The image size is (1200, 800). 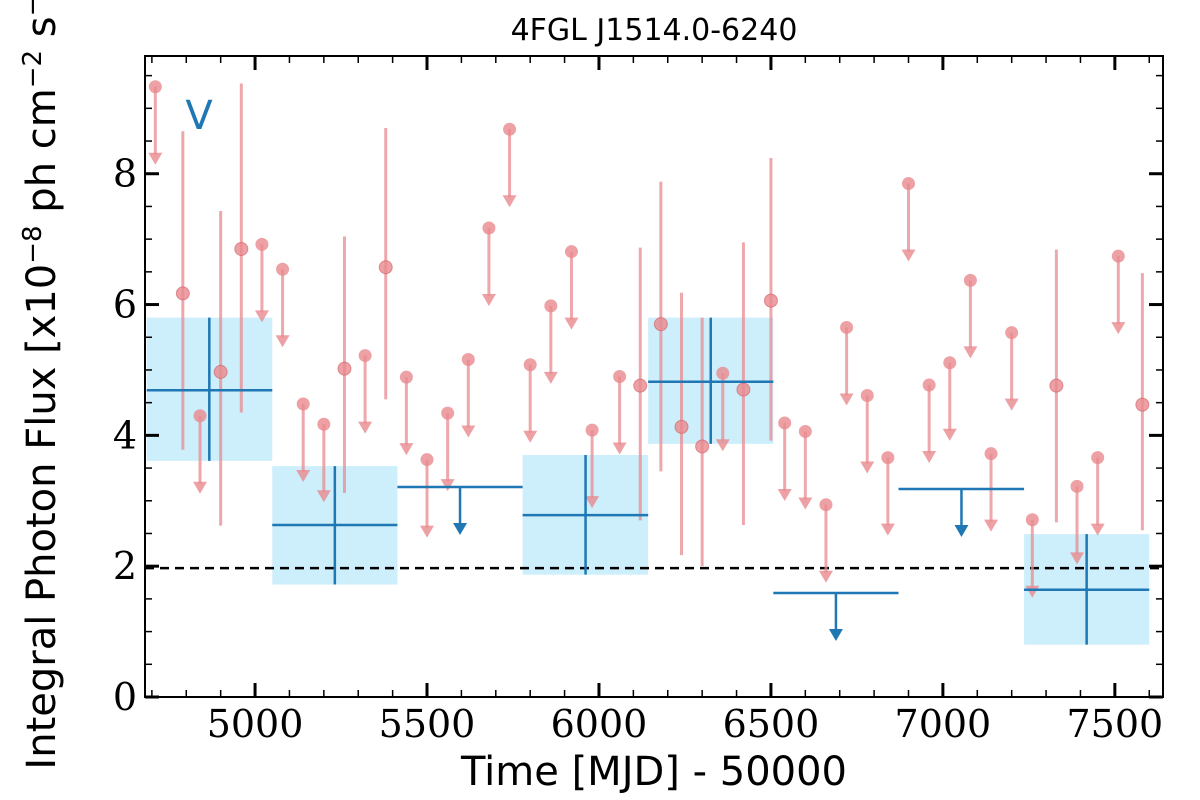 What do you see at coordinates (125, 697) in the screenshot?
I see `y-tick-label: 0` at bounding box center [125, 697].